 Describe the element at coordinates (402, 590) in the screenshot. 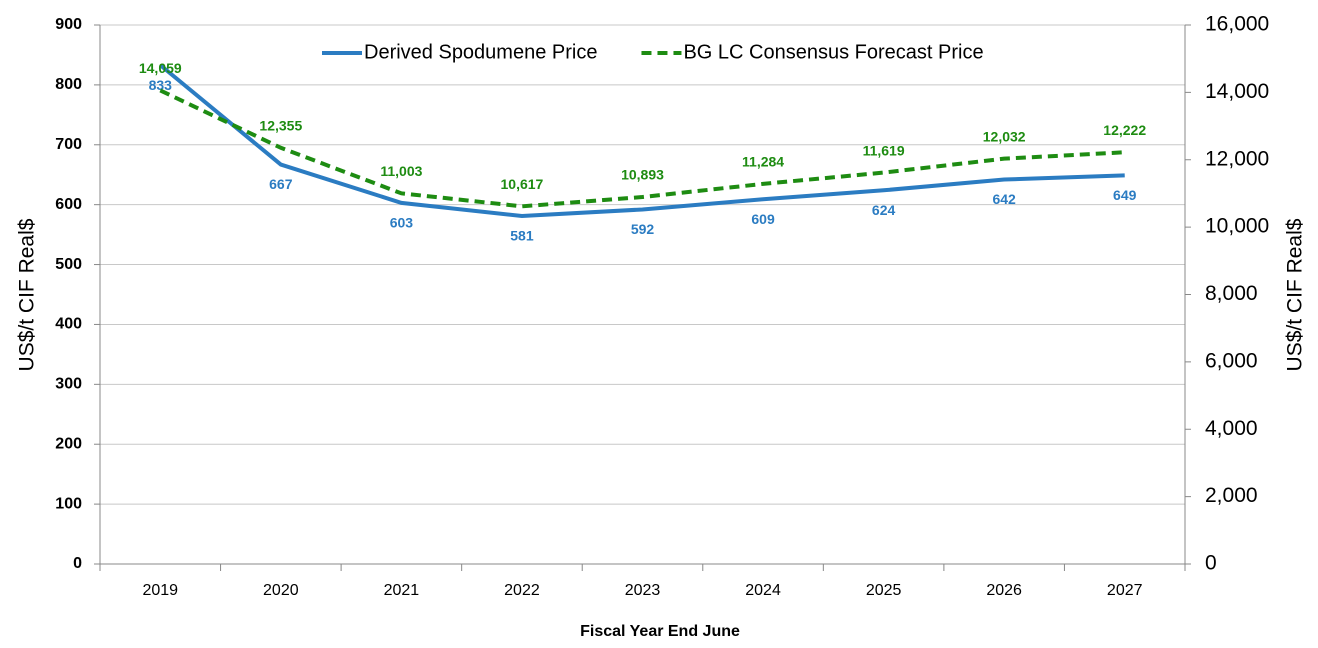

I see `x-tick-label: 2021` at that location.